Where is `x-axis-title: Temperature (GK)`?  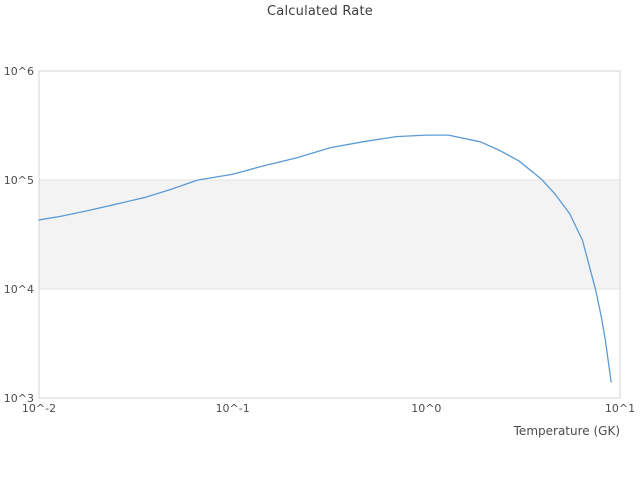
x-axis-title: Temperature (GK) is located at coordinates (566, 431).